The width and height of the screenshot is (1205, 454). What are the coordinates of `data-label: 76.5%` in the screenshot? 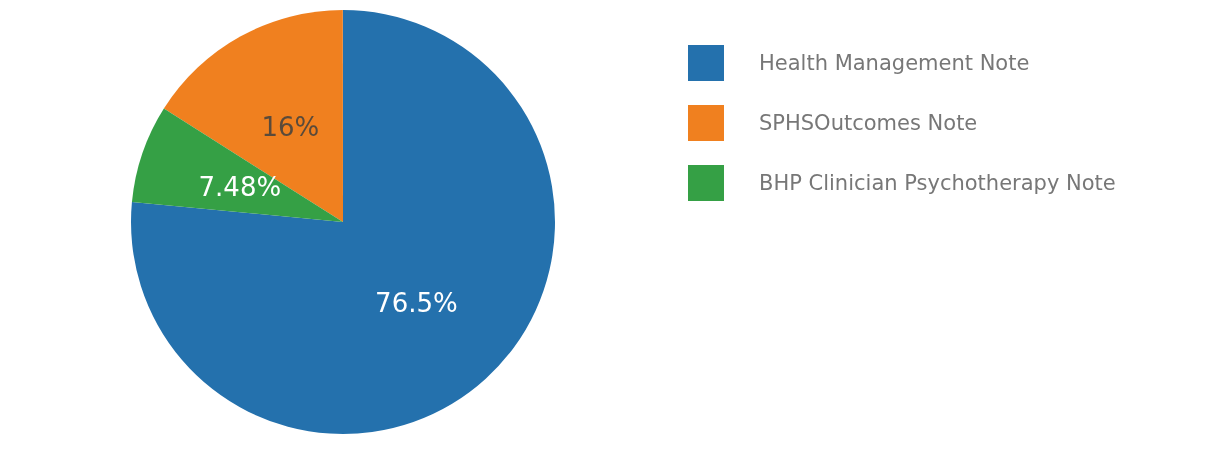 It's located at (416, 302).